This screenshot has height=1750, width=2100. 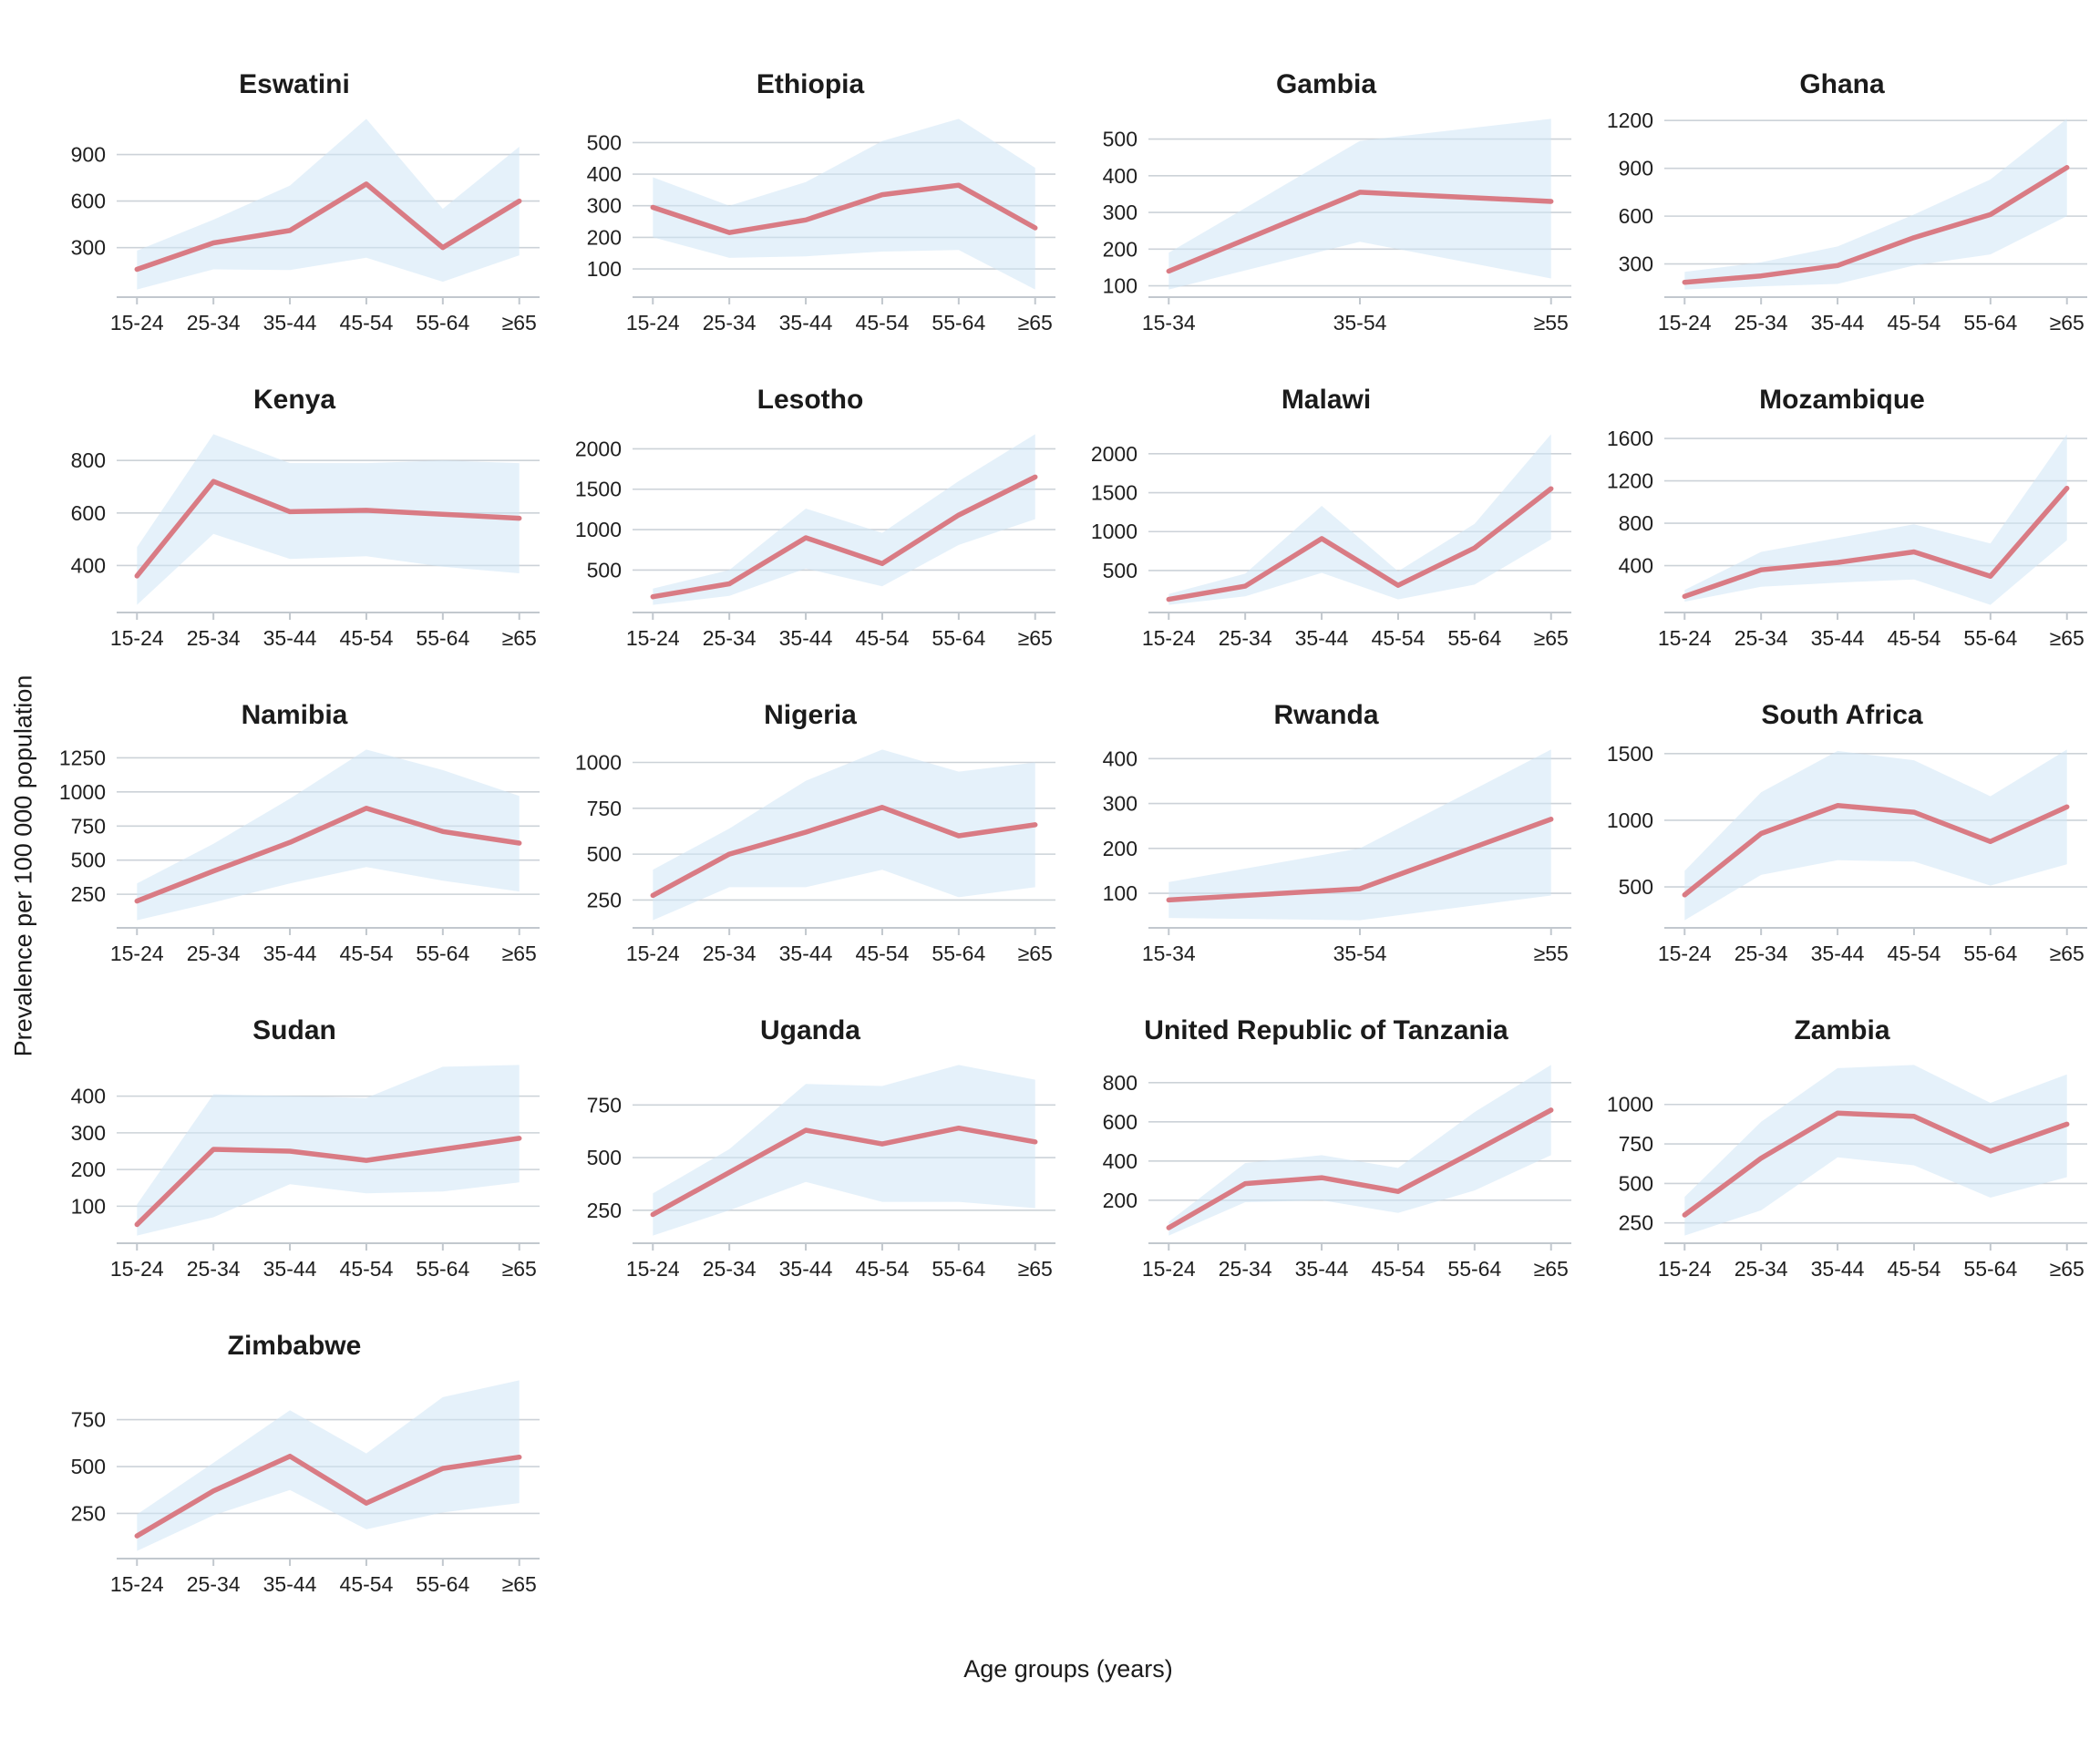 I want to click on x-tick-label: 15-34, so click(x=1169, y=323).